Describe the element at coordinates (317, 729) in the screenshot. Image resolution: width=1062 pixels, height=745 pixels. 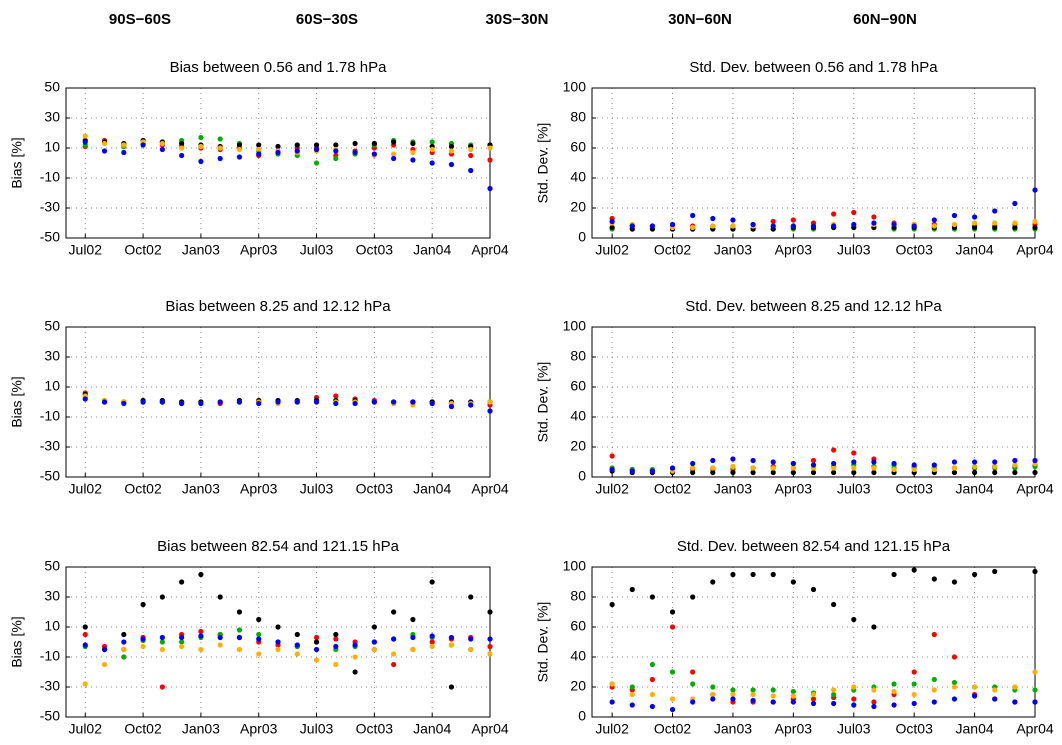
I see `x-tick-label: Jul03` at that location.